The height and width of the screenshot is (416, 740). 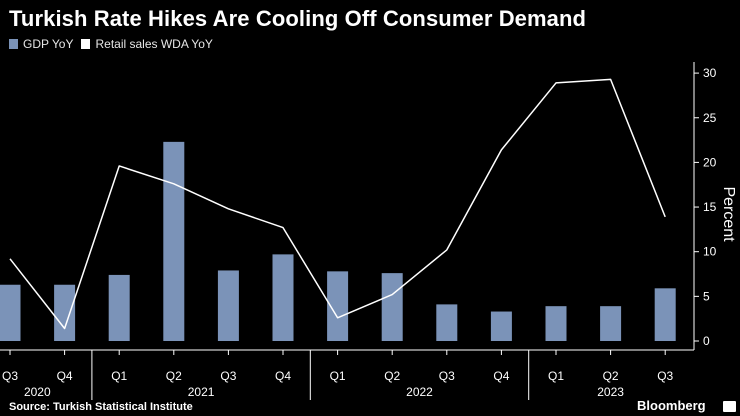 What do you see at coordinates (706, 341) in the screenshot?
I see `y-tick-label: 0` at bounding box center [706, 341].